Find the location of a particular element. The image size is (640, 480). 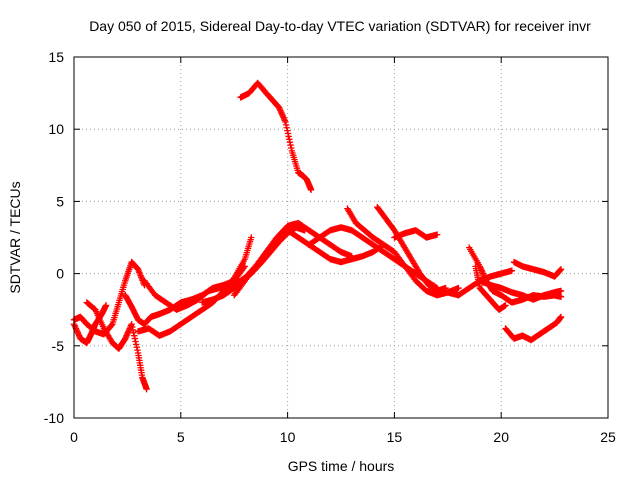

y-tick-label: -5 is located at coordinates (58, 346).